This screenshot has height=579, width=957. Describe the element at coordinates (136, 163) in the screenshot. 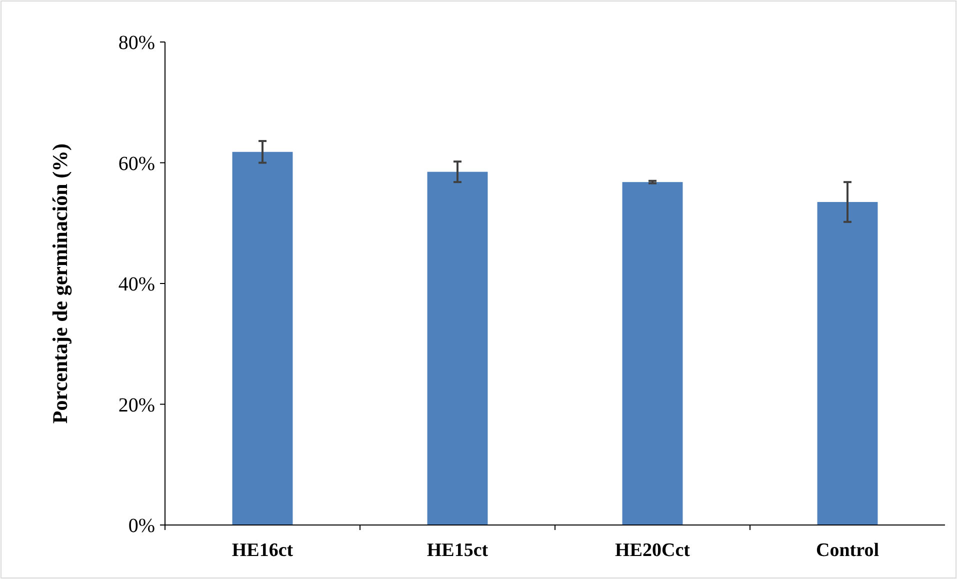

I see `y-tick-label: 60%` at that location.